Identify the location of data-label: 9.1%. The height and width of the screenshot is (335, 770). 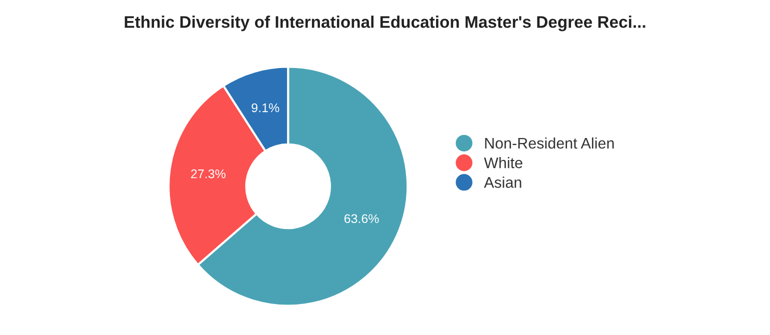
(266, 107).